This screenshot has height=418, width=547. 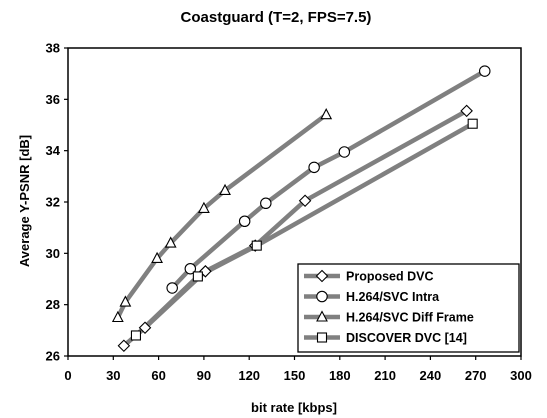 What do you see at coordinates (340, 375) in the screenshot?
I see `x-tick-label: 180` at bounding box center [340, 375].